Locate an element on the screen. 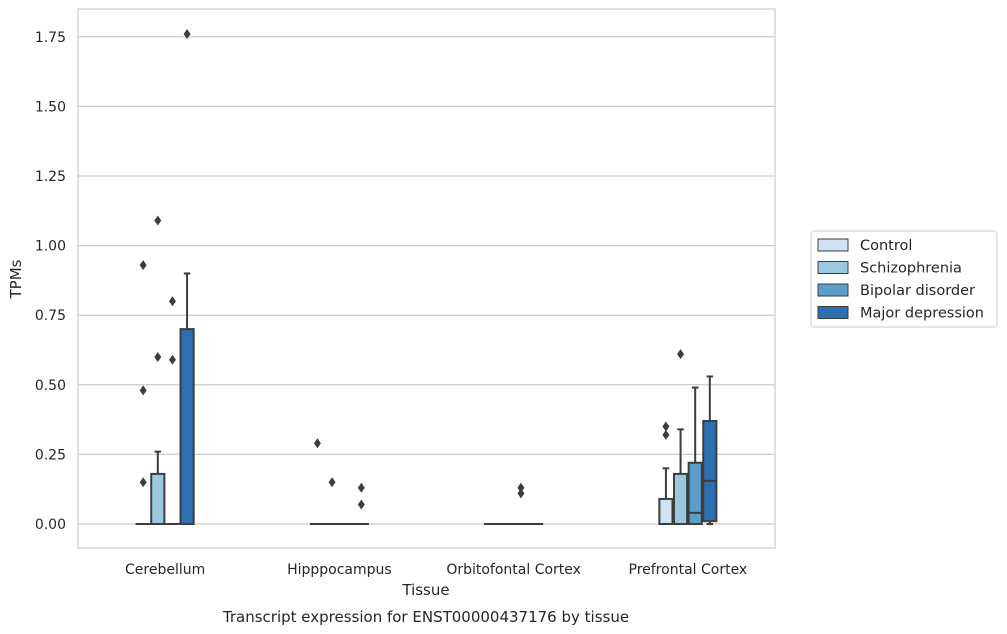 The width and height of the screenshot is (1007, 634). legend-label: Schizophrenia is located at coordinates (911, 269).